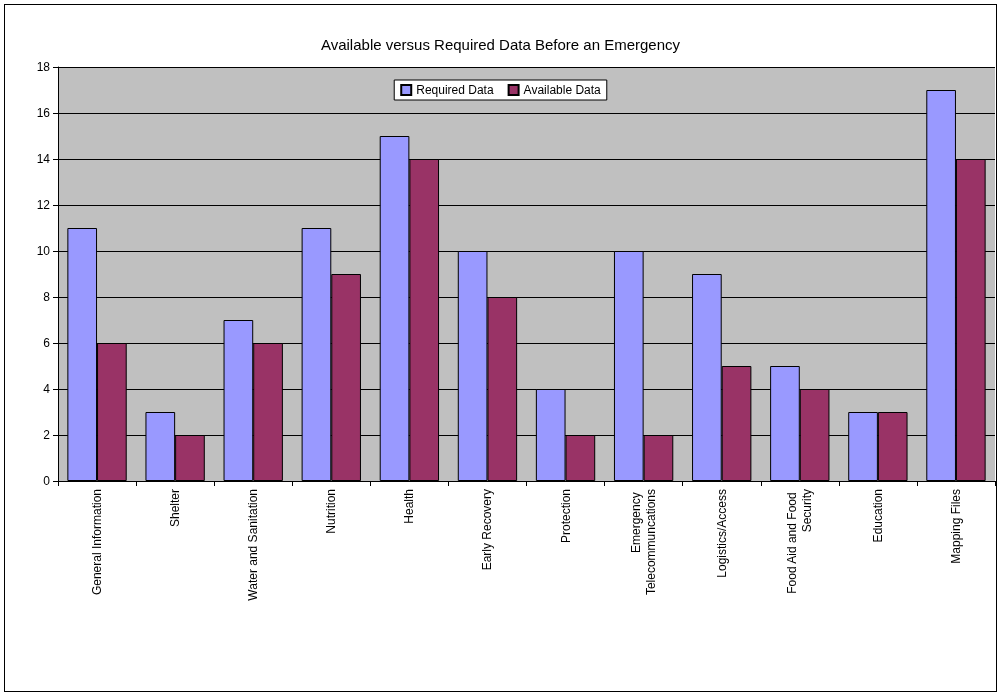 The width and height of the screenshot is (1003, 698). I want to click on x-tick-label: Early Recovery, so click(487, 530).